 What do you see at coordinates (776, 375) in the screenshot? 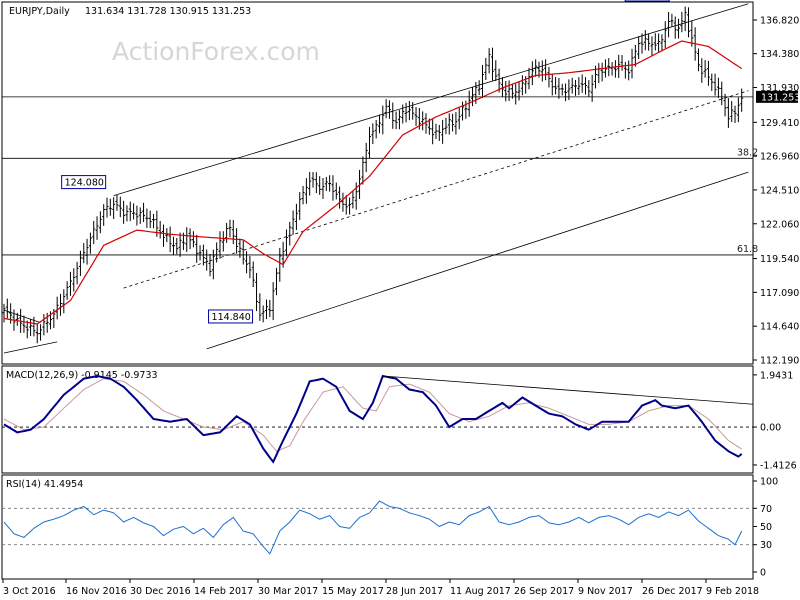
I see `macd-y-tick-label: 1.9431` at bounding box center [776, 375].